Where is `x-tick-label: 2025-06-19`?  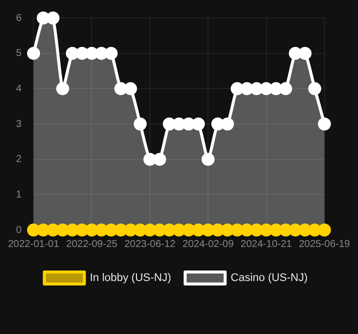 x-tick-label: 2025-06-19 is located at coordinates (324, 244).